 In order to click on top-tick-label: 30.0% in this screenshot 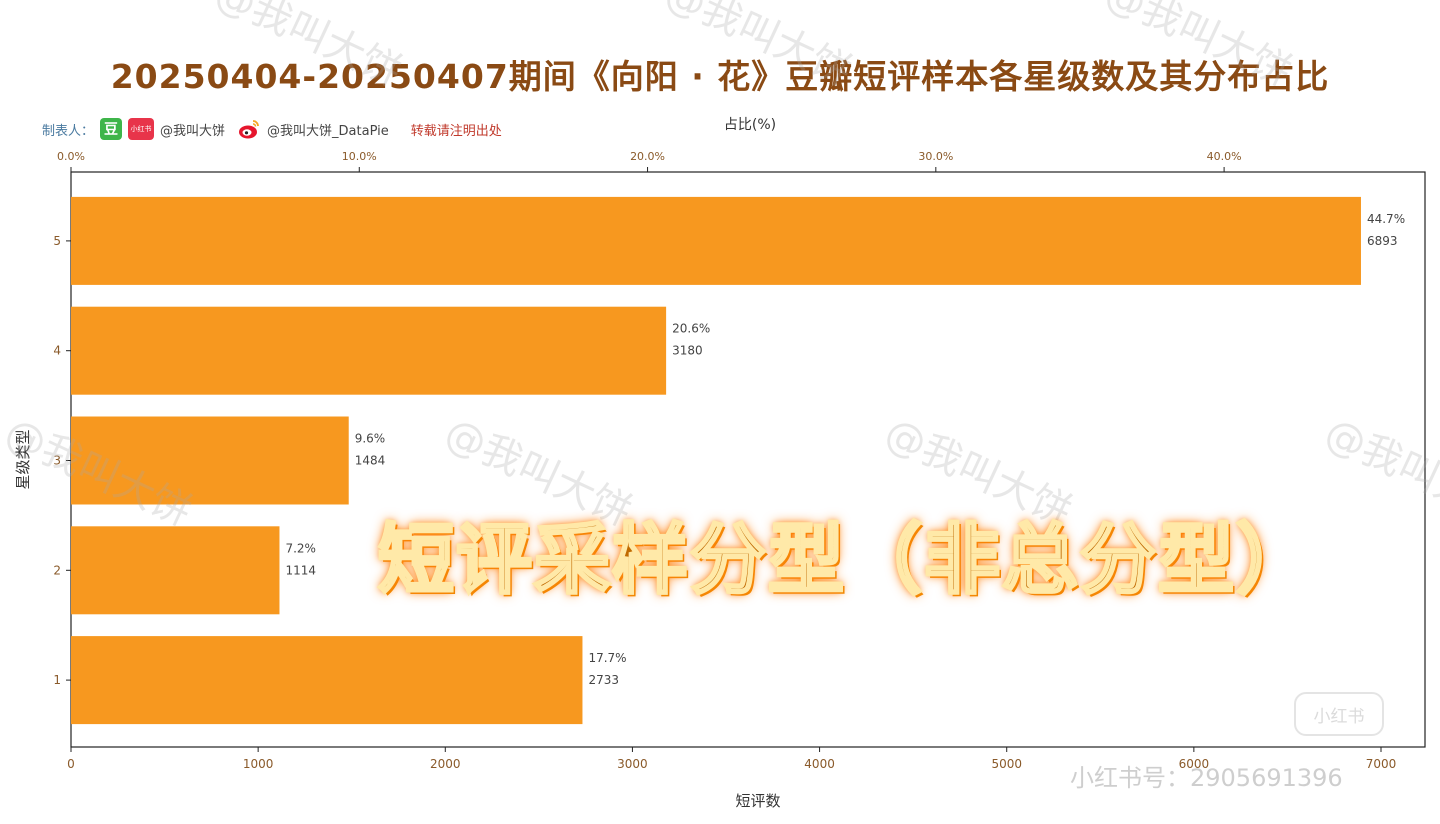, I will do `click(935, 156)`.